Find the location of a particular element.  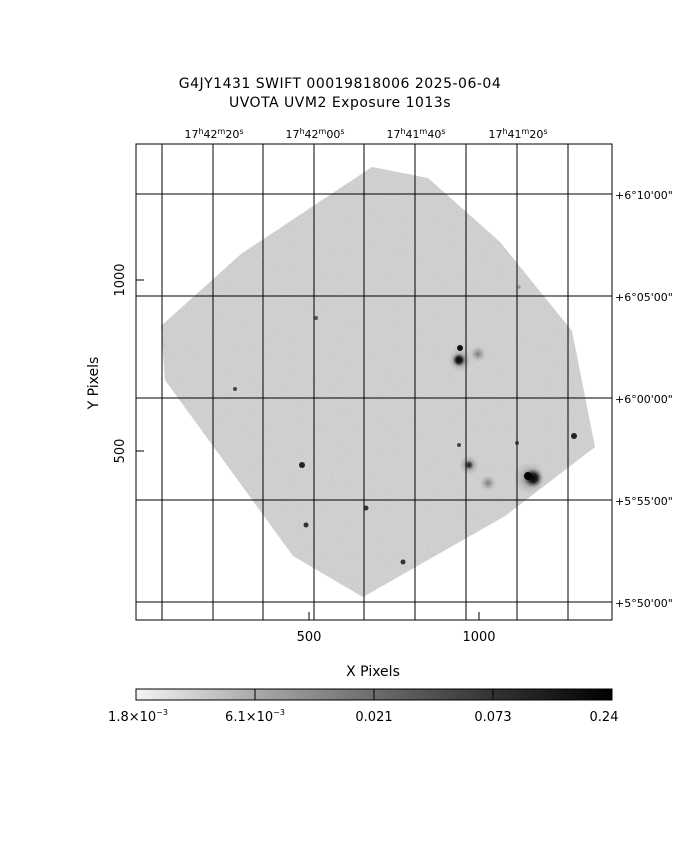

ra-tick-label: 17h41m20s is located at coordinates (517, 134).